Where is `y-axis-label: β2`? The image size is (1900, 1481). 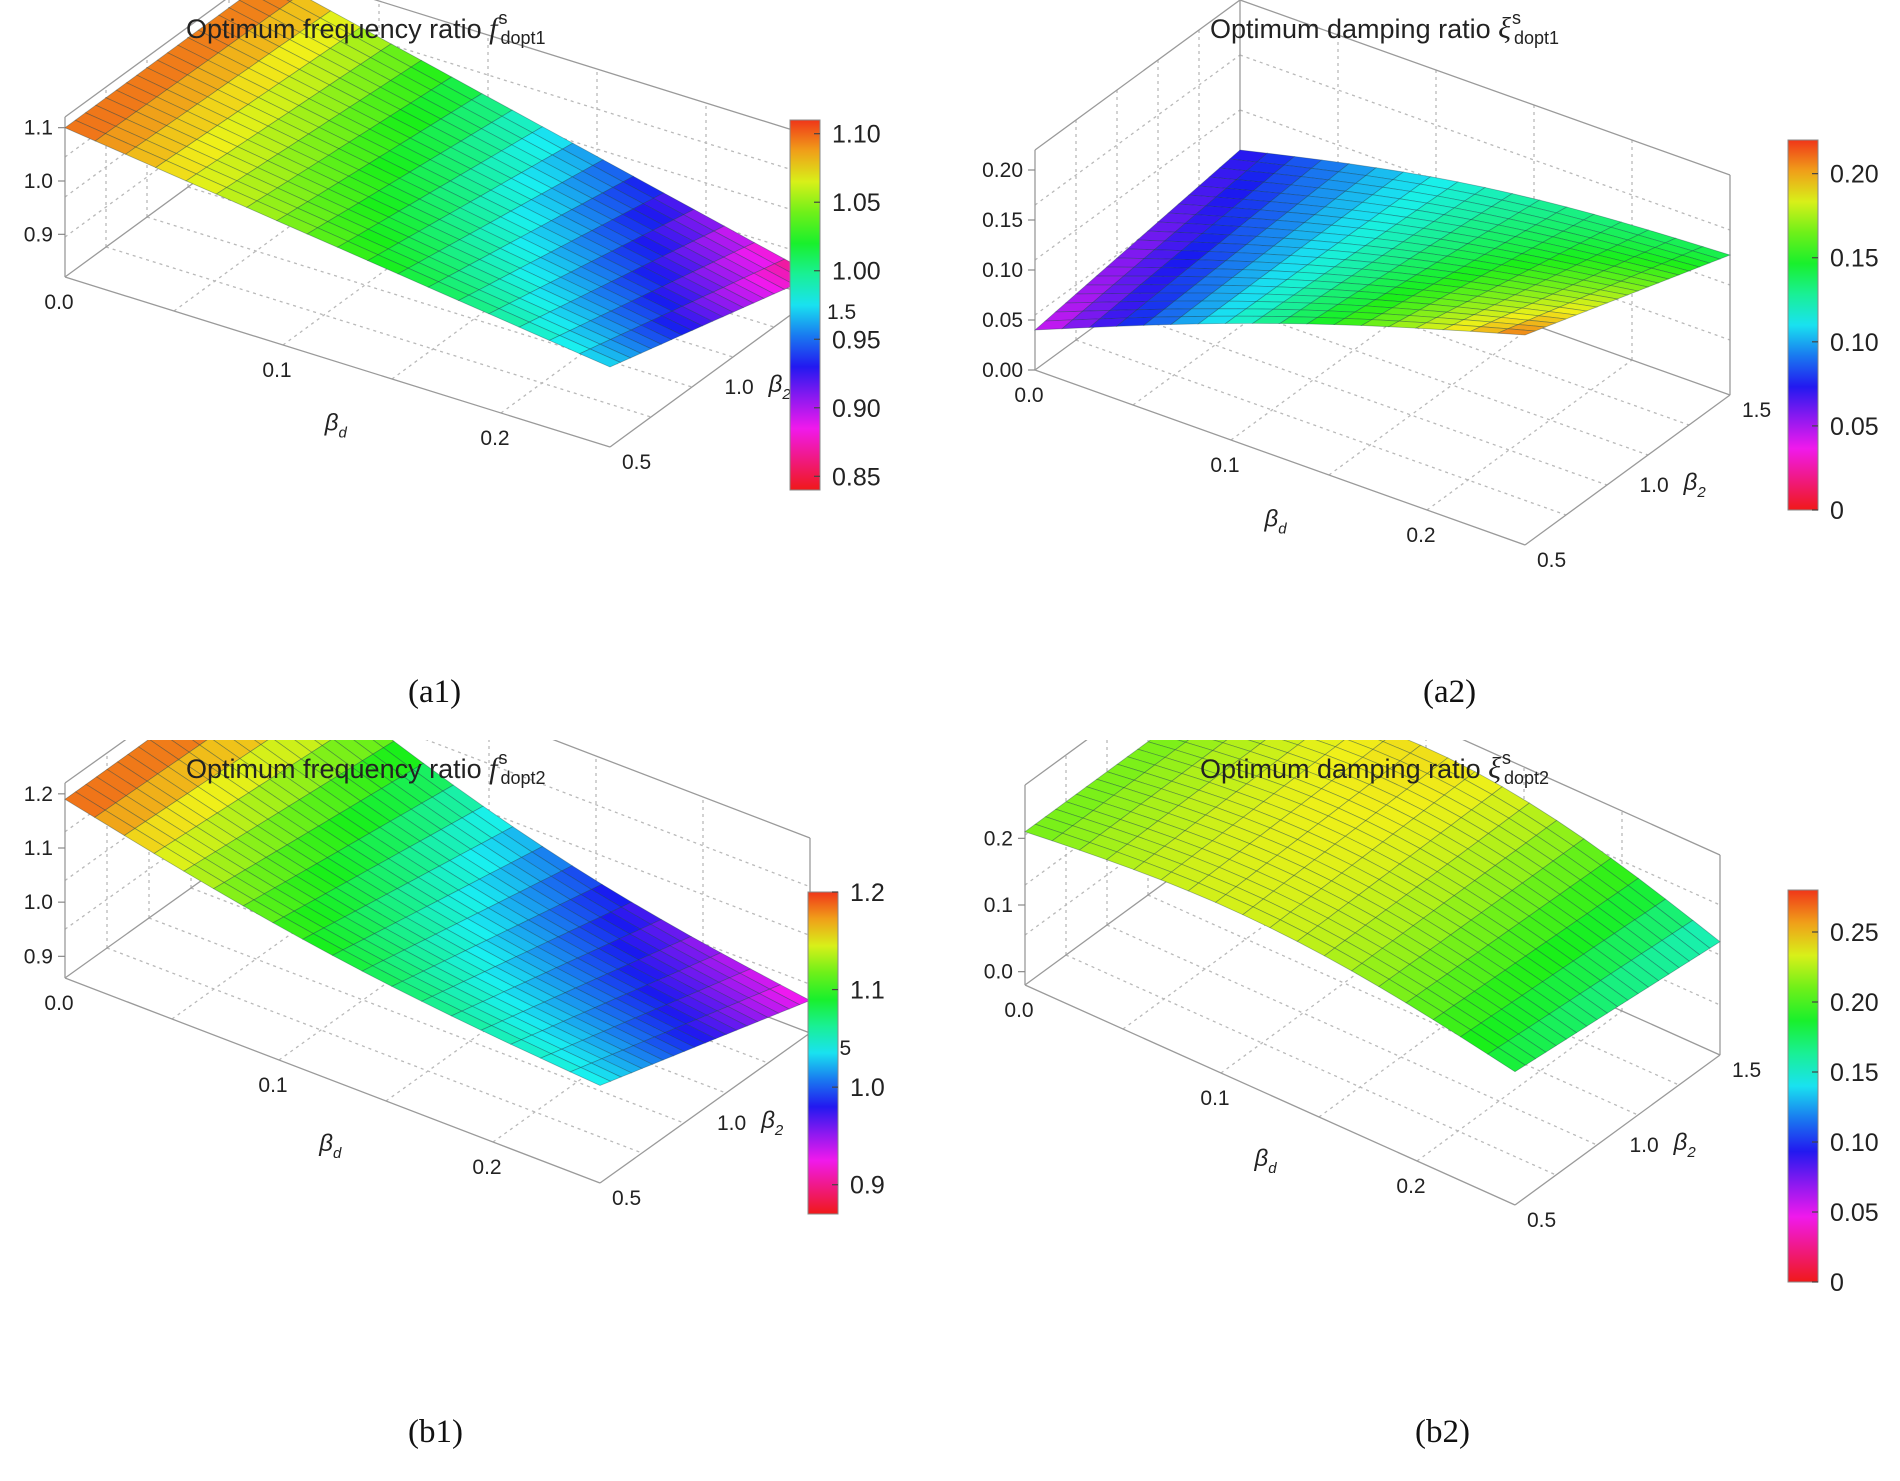
y-axis-label: β2 is located at coordinates (780, 387).